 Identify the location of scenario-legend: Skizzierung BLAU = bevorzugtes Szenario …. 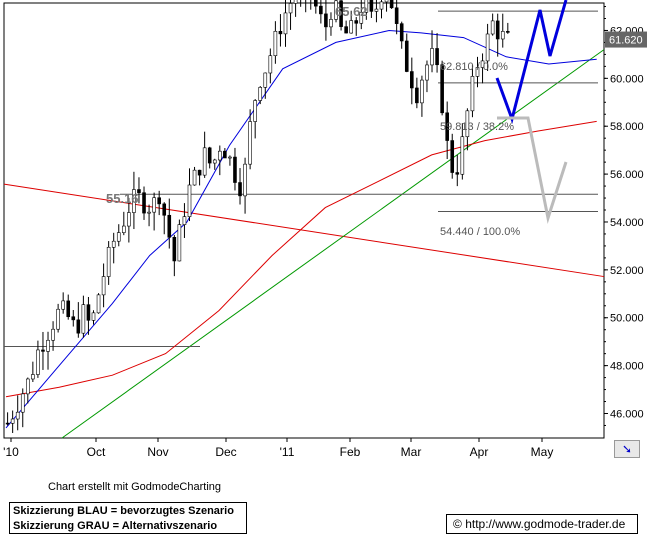
(128, 518).